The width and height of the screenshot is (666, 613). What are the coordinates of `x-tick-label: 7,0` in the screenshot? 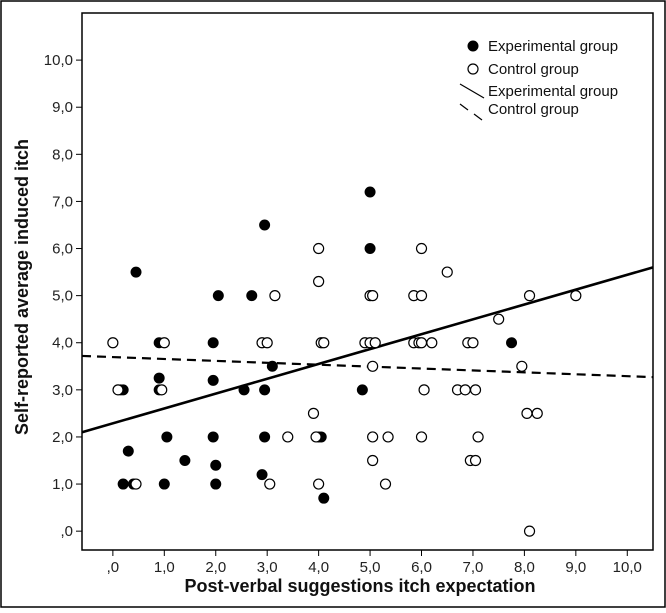 It's located at (473, 567).